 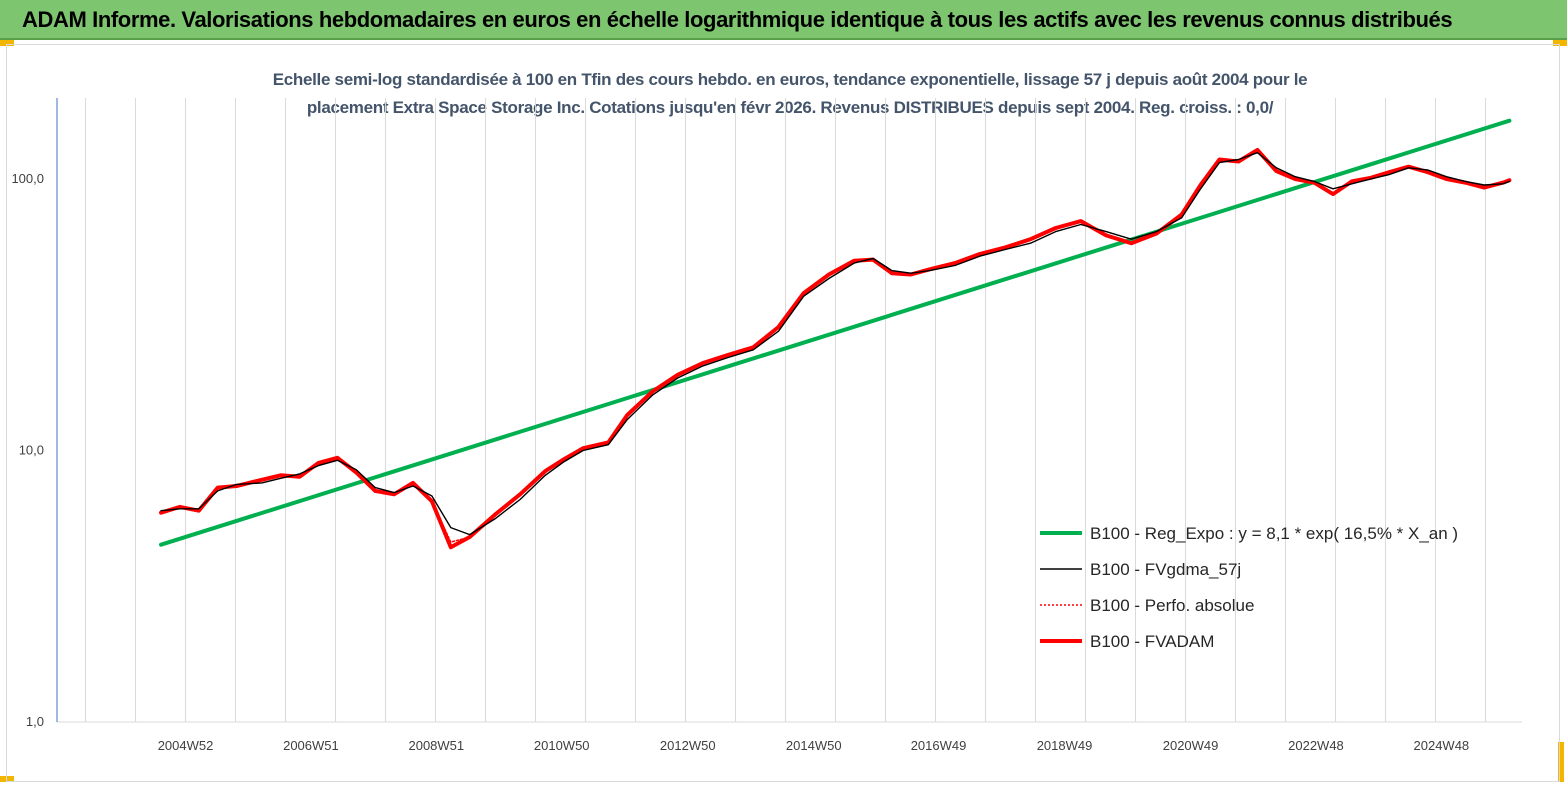 I want to click on x-tick-label-8: 2020W49, so click(x=1191, y=745).